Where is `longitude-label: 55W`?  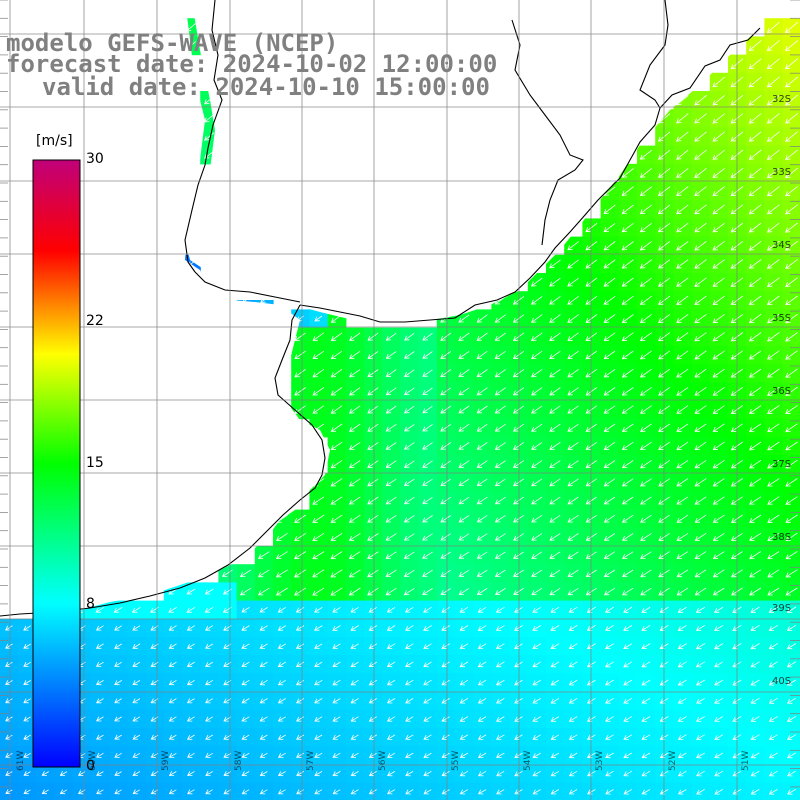
longitude-label: 55W is located at coordinates (456, 760).